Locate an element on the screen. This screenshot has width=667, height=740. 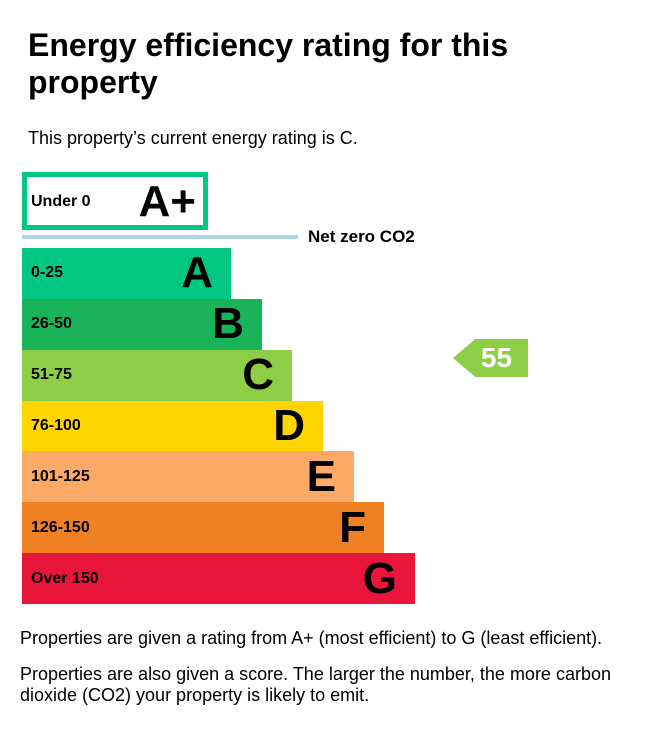
current-rating-arrow is located at coordinates (490, 358).